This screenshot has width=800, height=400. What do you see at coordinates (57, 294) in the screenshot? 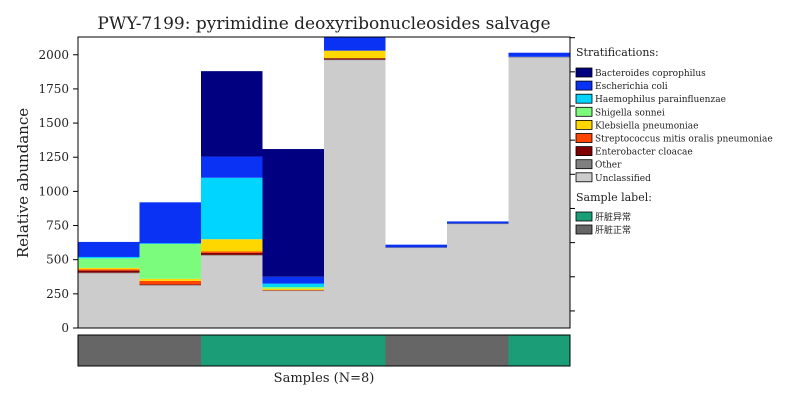
I see `y-tick-label: 250` at bounding box center [57, 294].